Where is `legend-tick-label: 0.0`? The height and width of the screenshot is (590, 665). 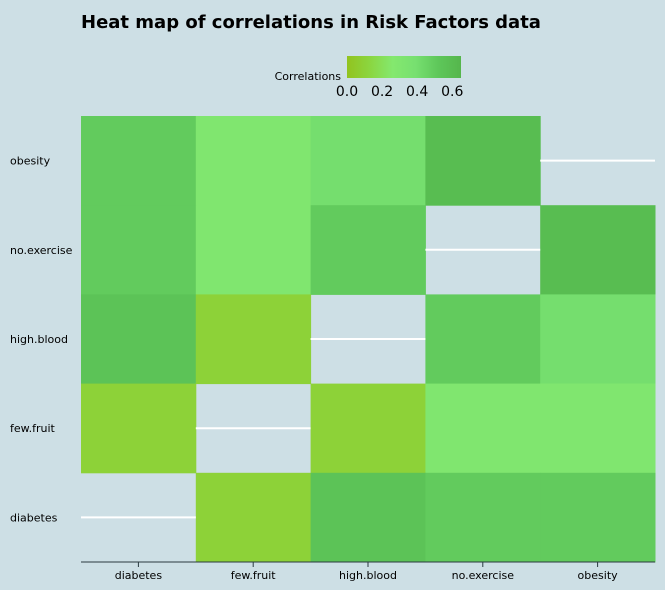 legend-tick-label: 0.0 is located at coordinates (347, 92).